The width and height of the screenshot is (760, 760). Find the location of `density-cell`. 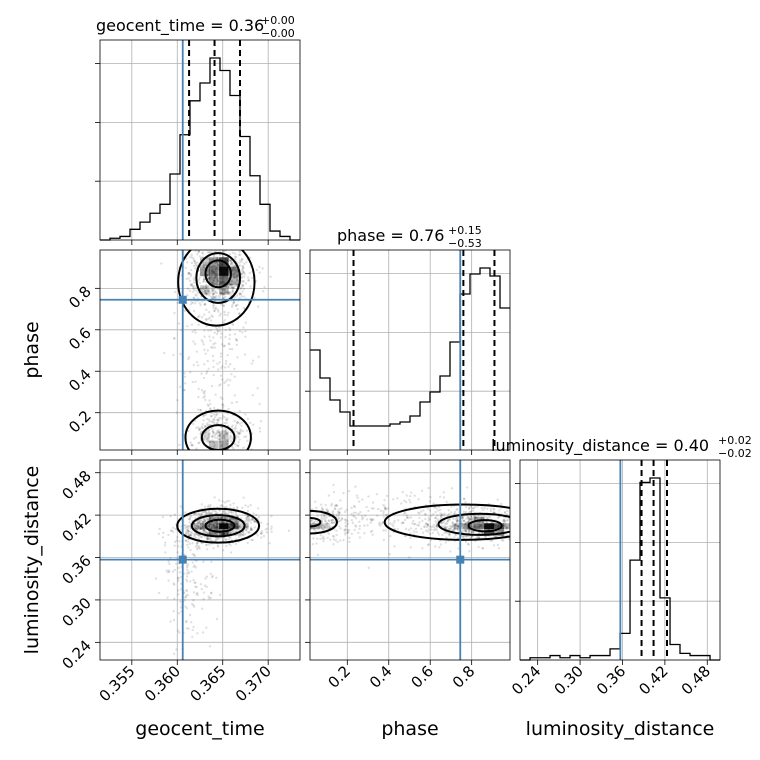

density-cell is located at coordinates (489, 526).